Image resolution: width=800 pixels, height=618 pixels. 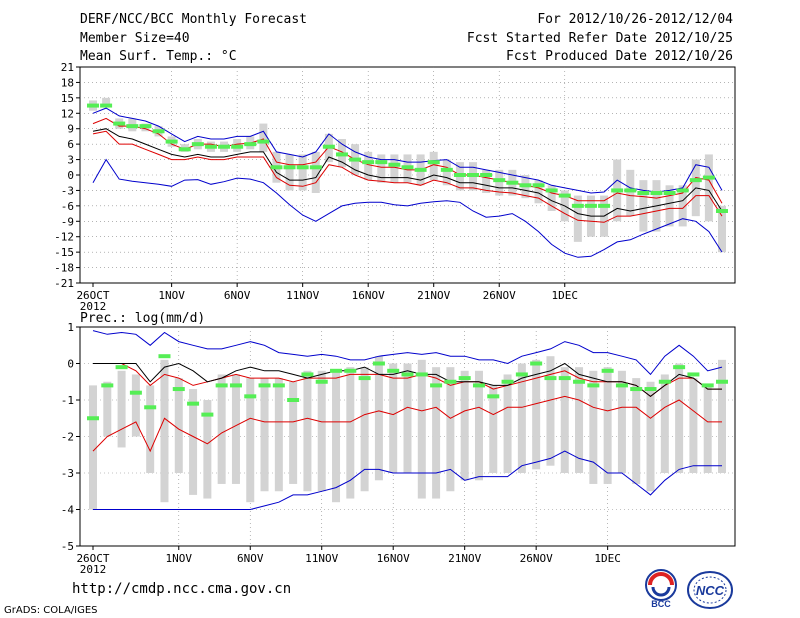 I want to click on y-tick-label: -18, so click(x=64, y=268).